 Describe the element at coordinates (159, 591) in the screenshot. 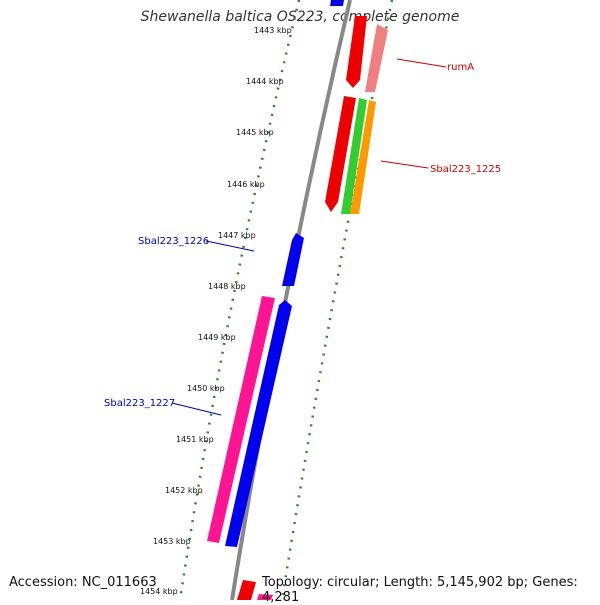

I see `tick-1454: 1454 kbp` at that location.